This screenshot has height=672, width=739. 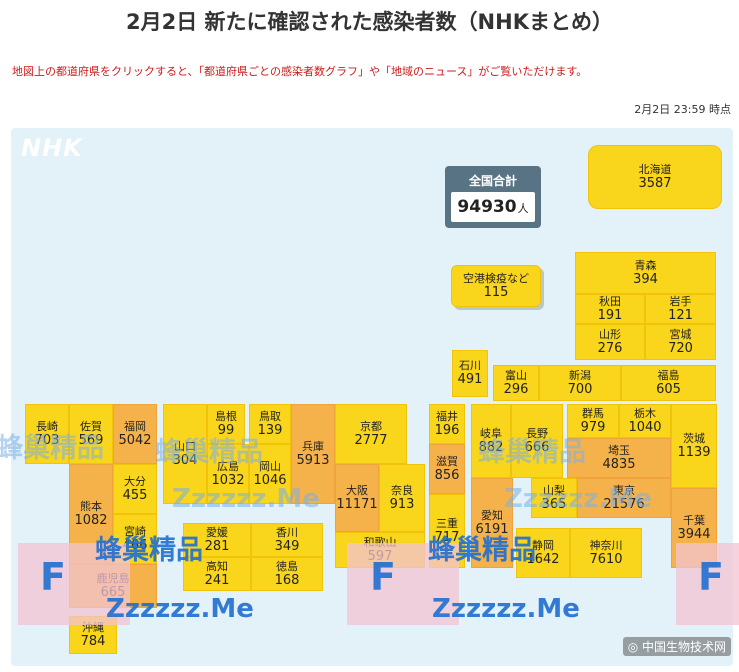 I want to click on prefecture-count: 913, so click(x=402, y=504).